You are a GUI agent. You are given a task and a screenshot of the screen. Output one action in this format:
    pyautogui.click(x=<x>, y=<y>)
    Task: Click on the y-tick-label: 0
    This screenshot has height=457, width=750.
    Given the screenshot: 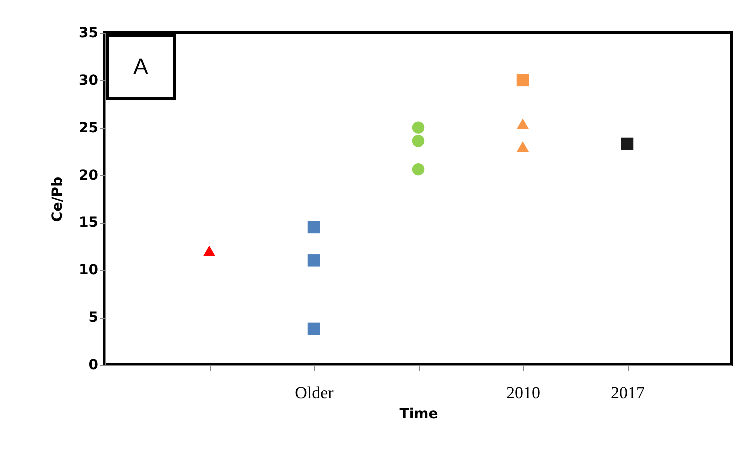 What is the action you would take?
    pyautogui.click(x=93, y=366)
    